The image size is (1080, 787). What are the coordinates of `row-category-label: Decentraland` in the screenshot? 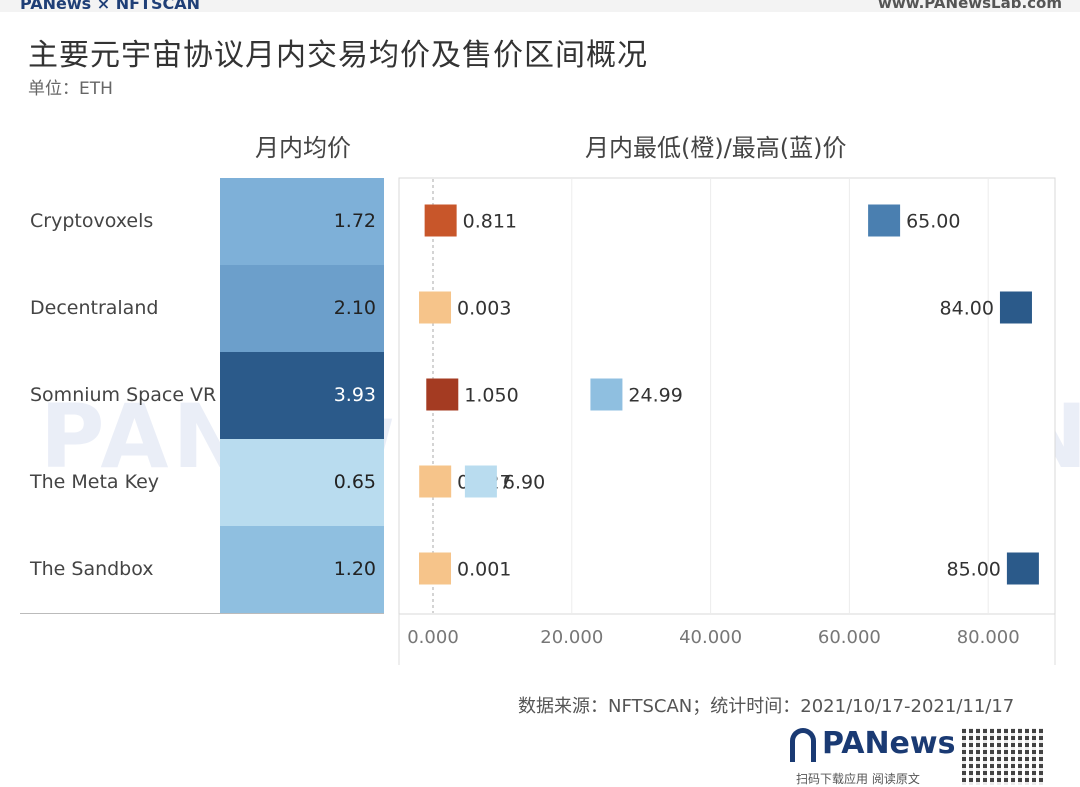 It's located at (94, 308).